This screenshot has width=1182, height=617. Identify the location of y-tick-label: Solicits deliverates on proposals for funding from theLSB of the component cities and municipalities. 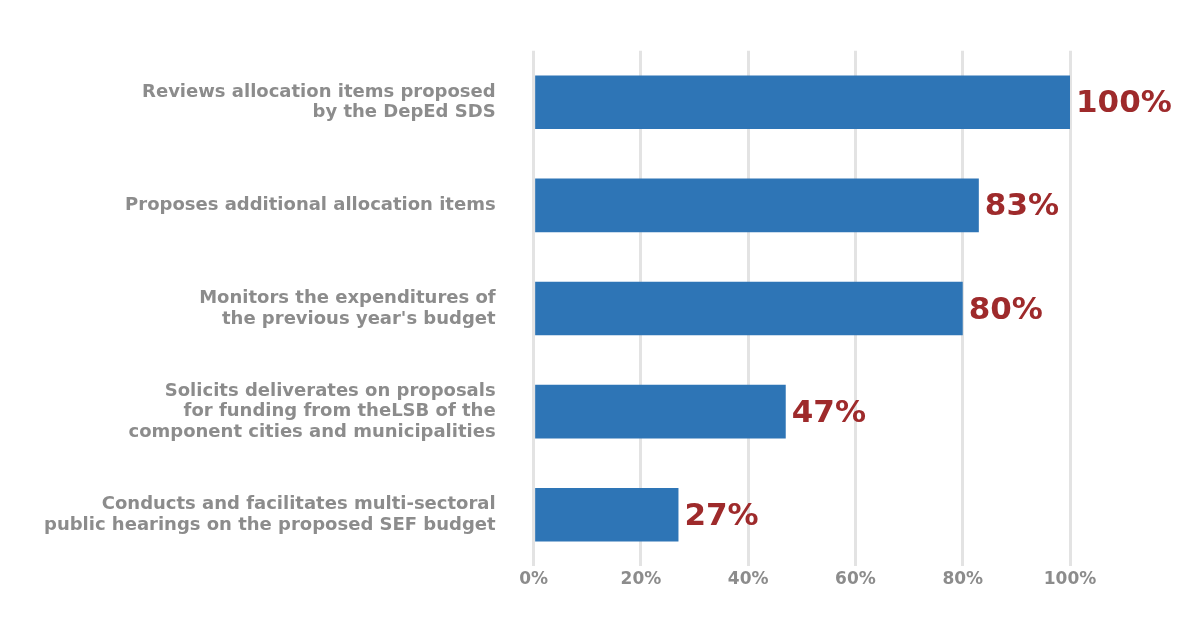
(312, 409).